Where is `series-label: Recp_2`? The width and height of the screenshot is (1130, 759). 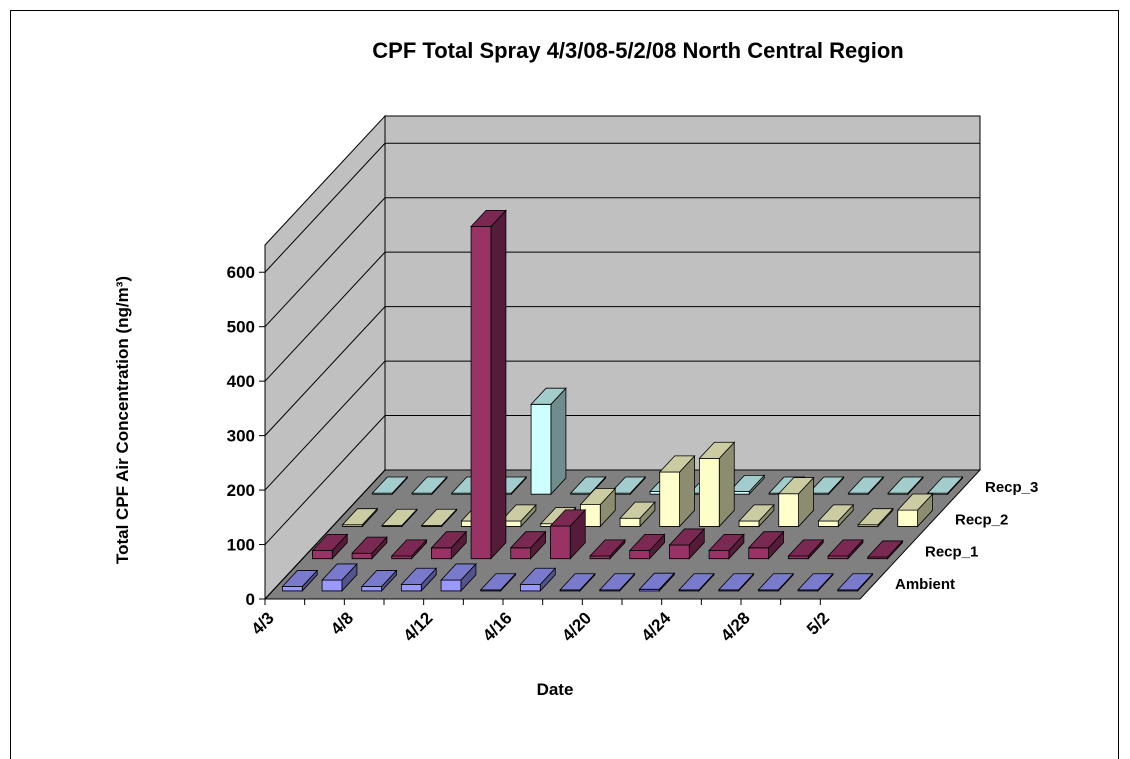 series-label: Recp_2 is located at coordinates (981, 519).